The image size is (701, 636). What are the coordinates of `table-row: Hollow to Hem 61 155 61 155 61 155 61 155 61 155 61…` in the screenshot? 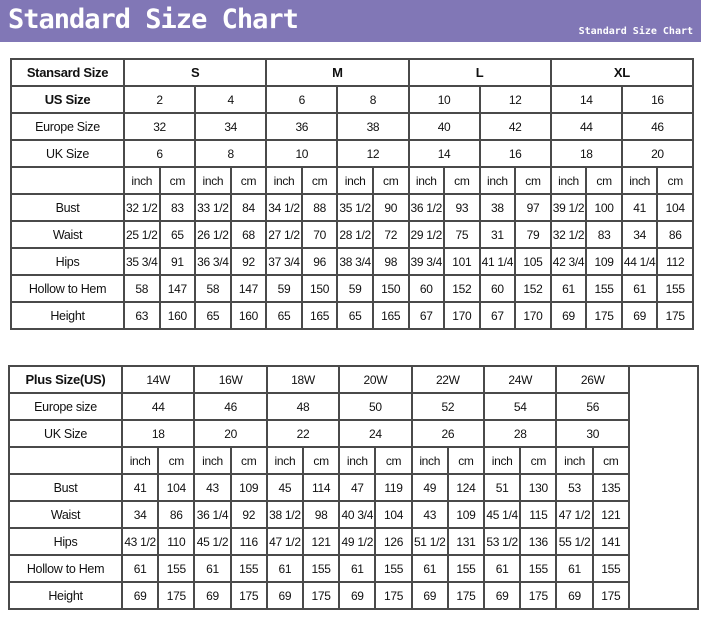 It's located at (353, 568).